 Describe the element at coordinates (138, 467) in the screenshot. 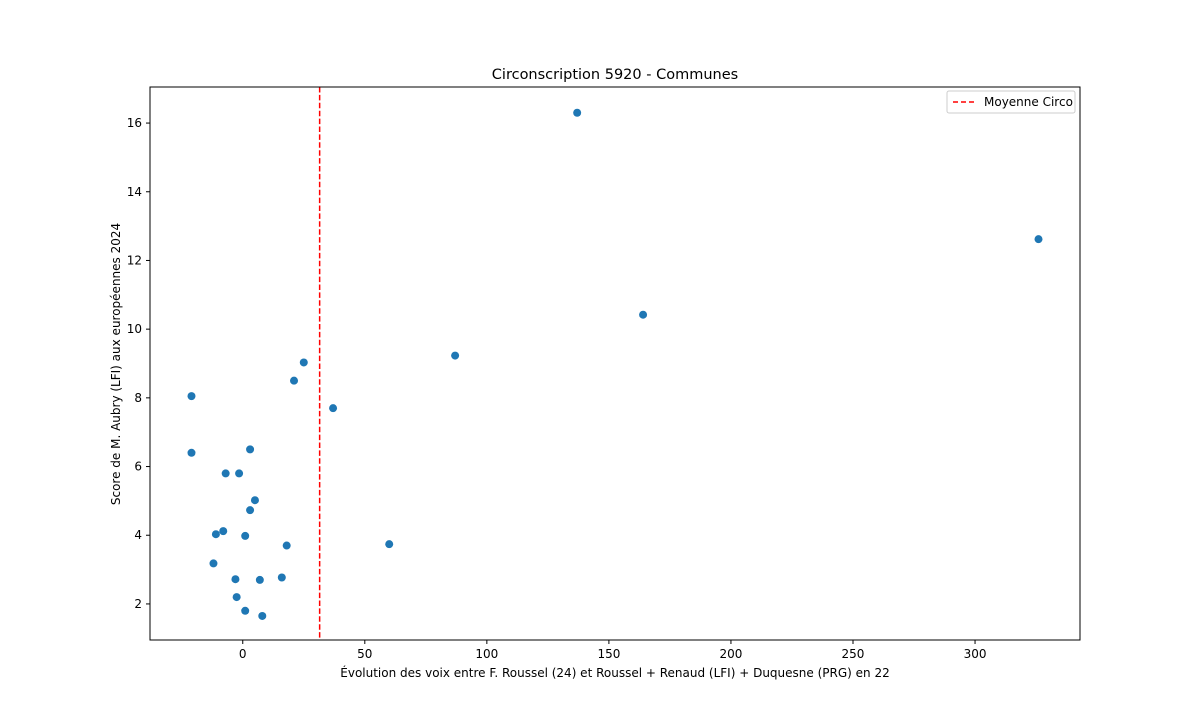

I see `y-tick-label: 6` at that location.